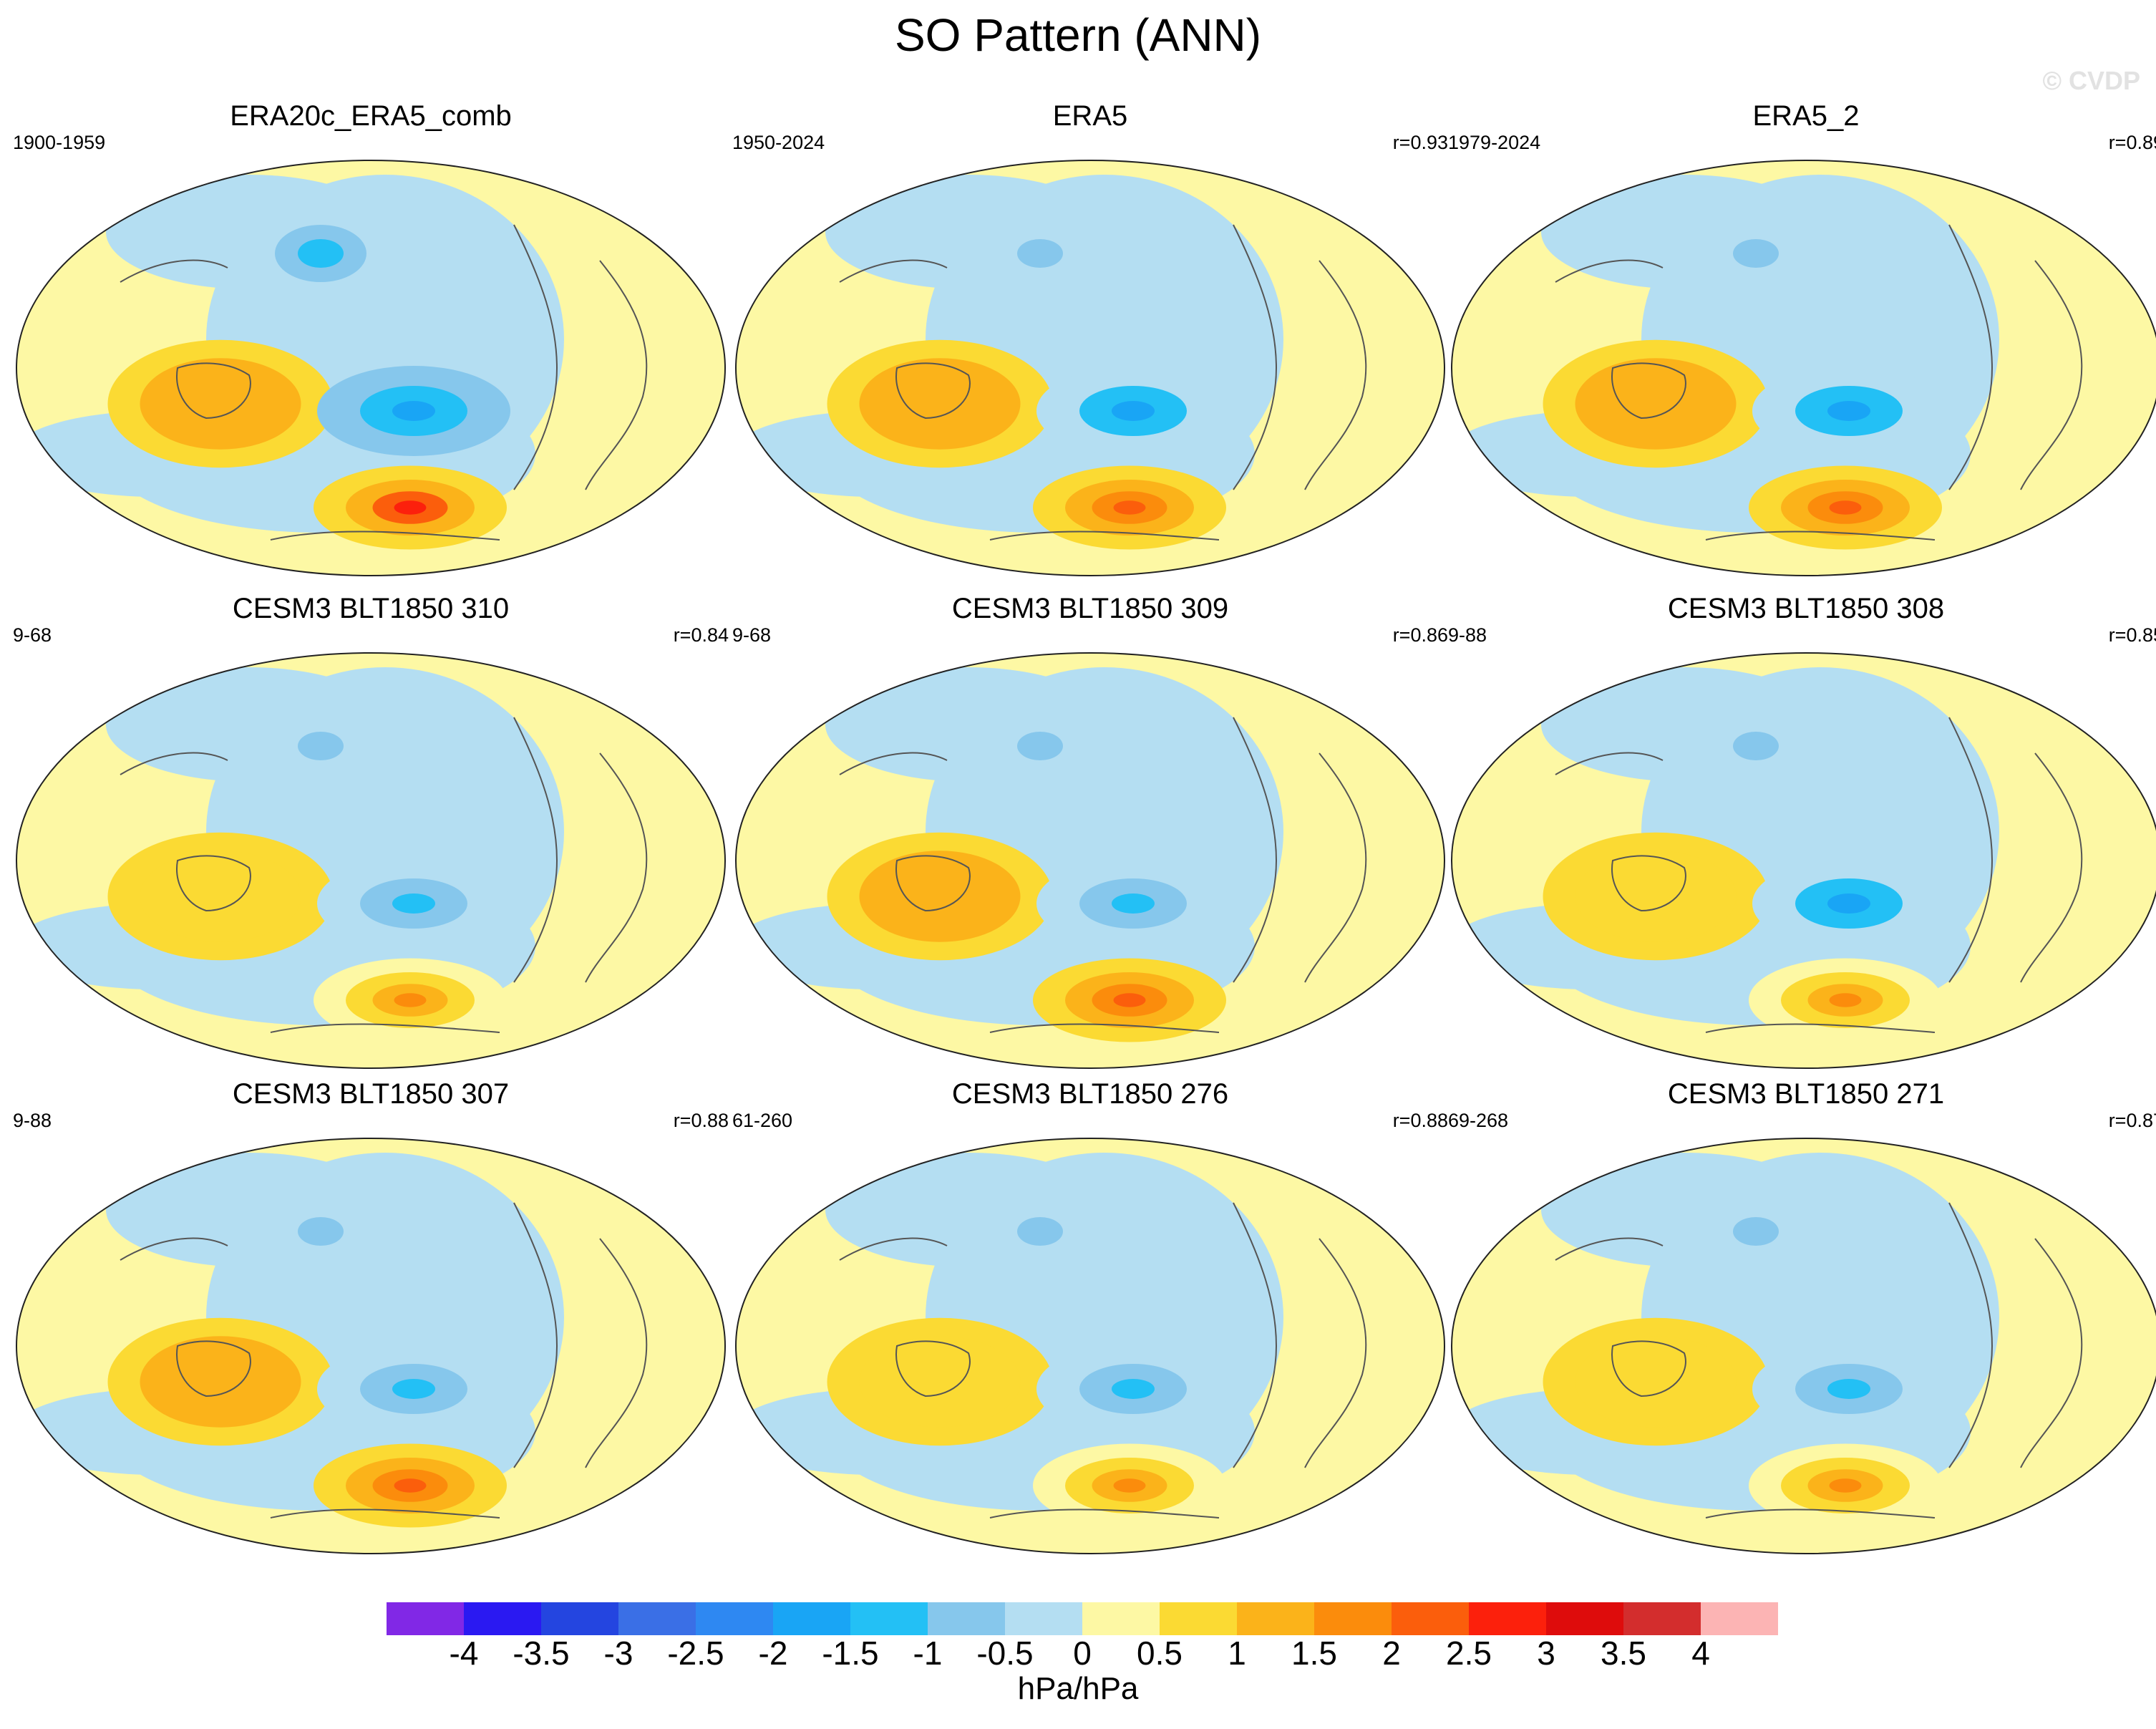 The height and width of the screenshot is (1729, 2156). I want to click on colorbar-tick-label: 0.5, so click(1160, 1653).